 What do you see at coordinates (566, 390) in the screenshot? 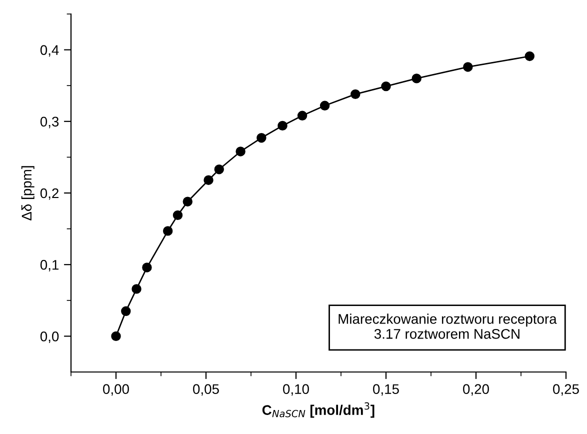
I see `x-tick-label: 0,25` at bounding box center [566, 390].